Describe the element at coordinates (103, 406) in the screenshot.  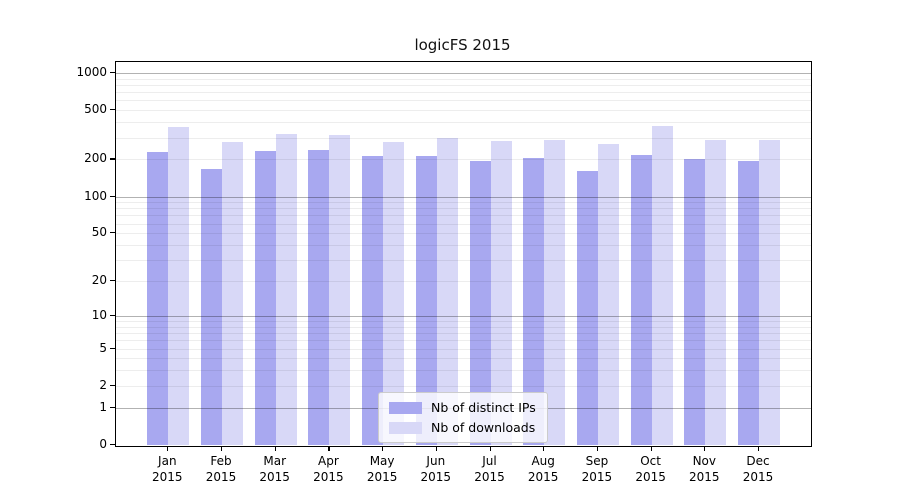
I see `y-tick-label: 1` at that location.